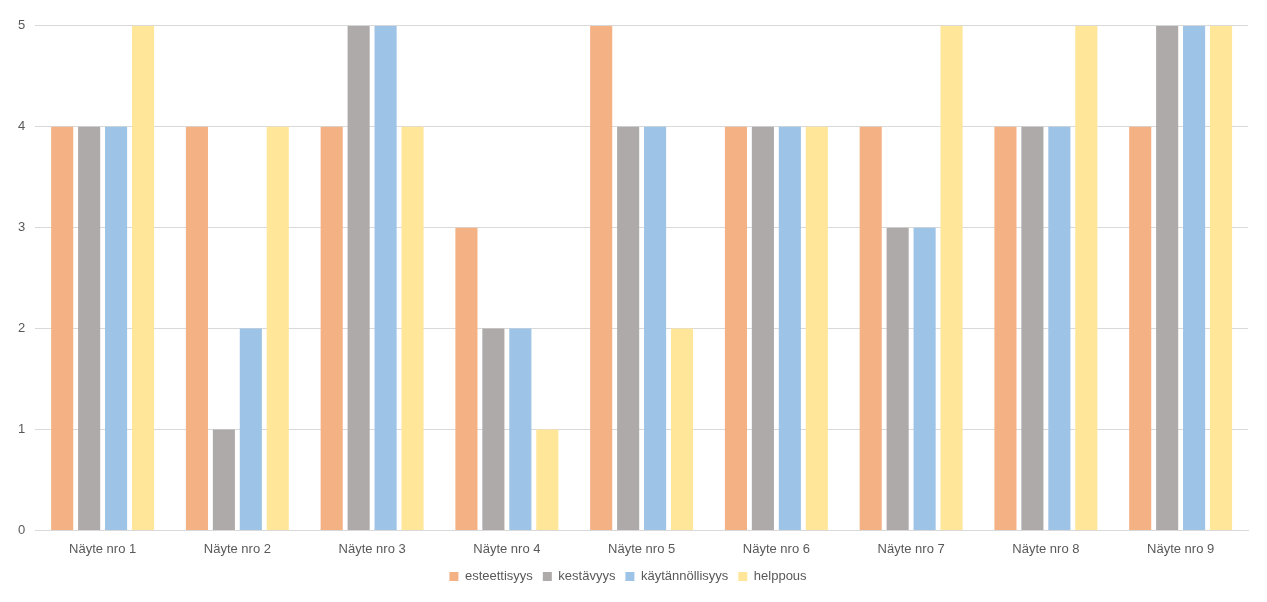  I want to click on legend-label: esteettisyys, so click(499, 576).